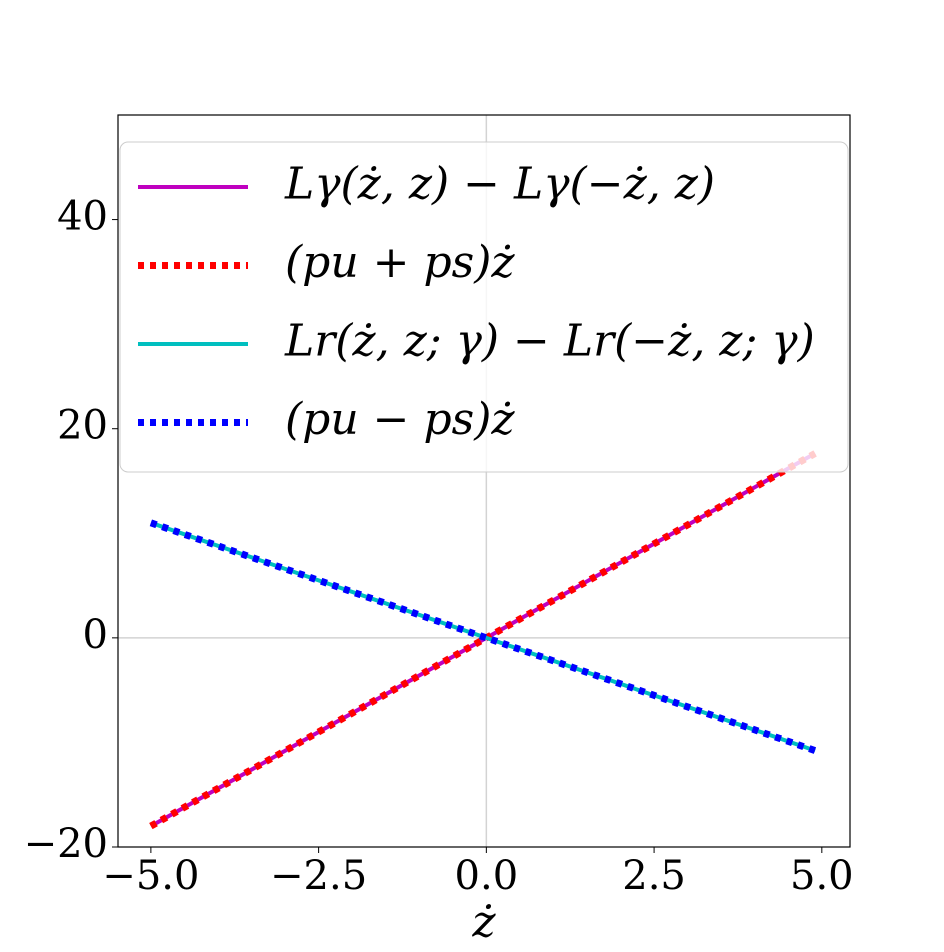  What do you see at coordinates (400, 419) in the screenshot?
I see `legend-label: (pu − ps)ż` at bounding box center [400, 419].